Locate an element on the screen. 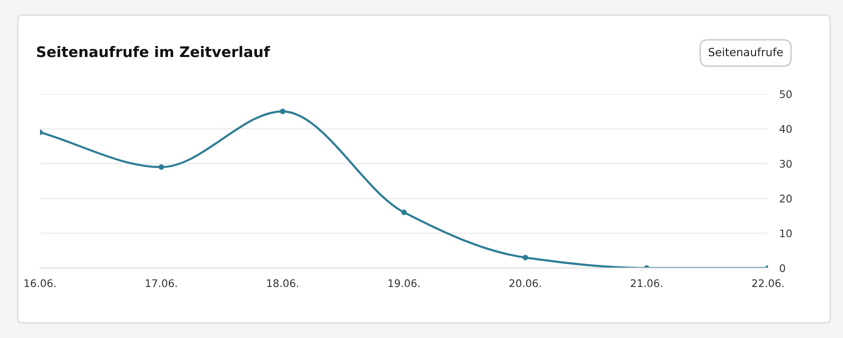 Image resolution: width=843 pixels, height=338 pixels. y-tick-label: 50 is located at coordinates (786, 94).